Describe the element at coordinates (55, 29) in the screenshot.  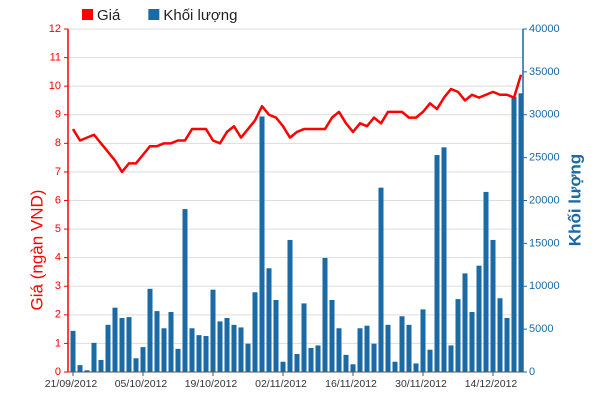
I see `y-tick-label: 12` at that location.